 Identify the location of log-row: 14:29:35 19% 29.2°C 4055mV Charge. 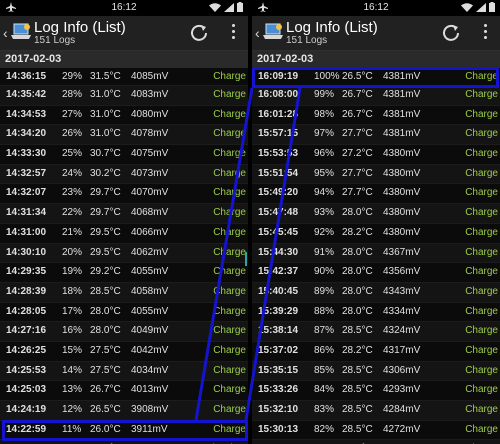
(124, 273).